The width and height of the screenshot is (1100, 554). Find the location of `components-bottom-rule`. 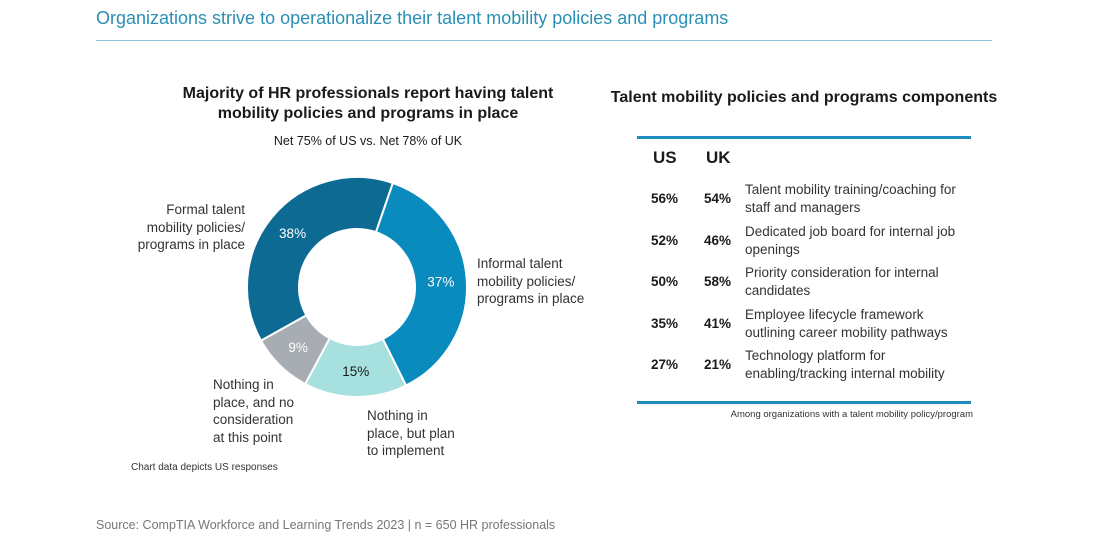

components-bottom-rule is located at coordinates (804, 402).